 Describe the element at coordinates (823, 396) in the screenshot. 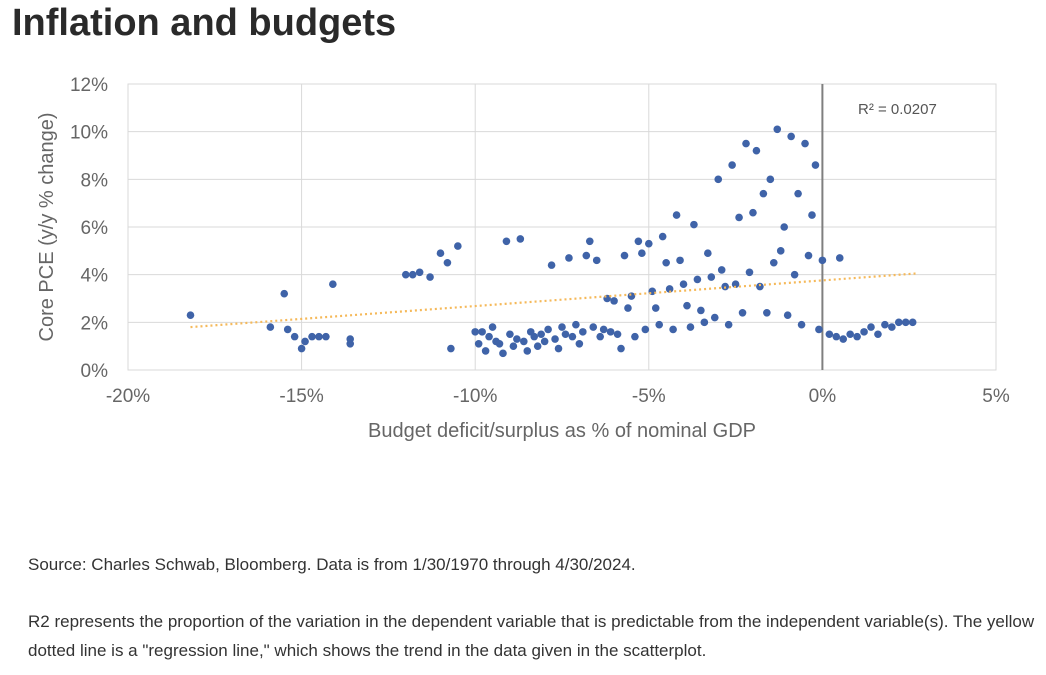

I see `x-tick-label: 0%` at that location.